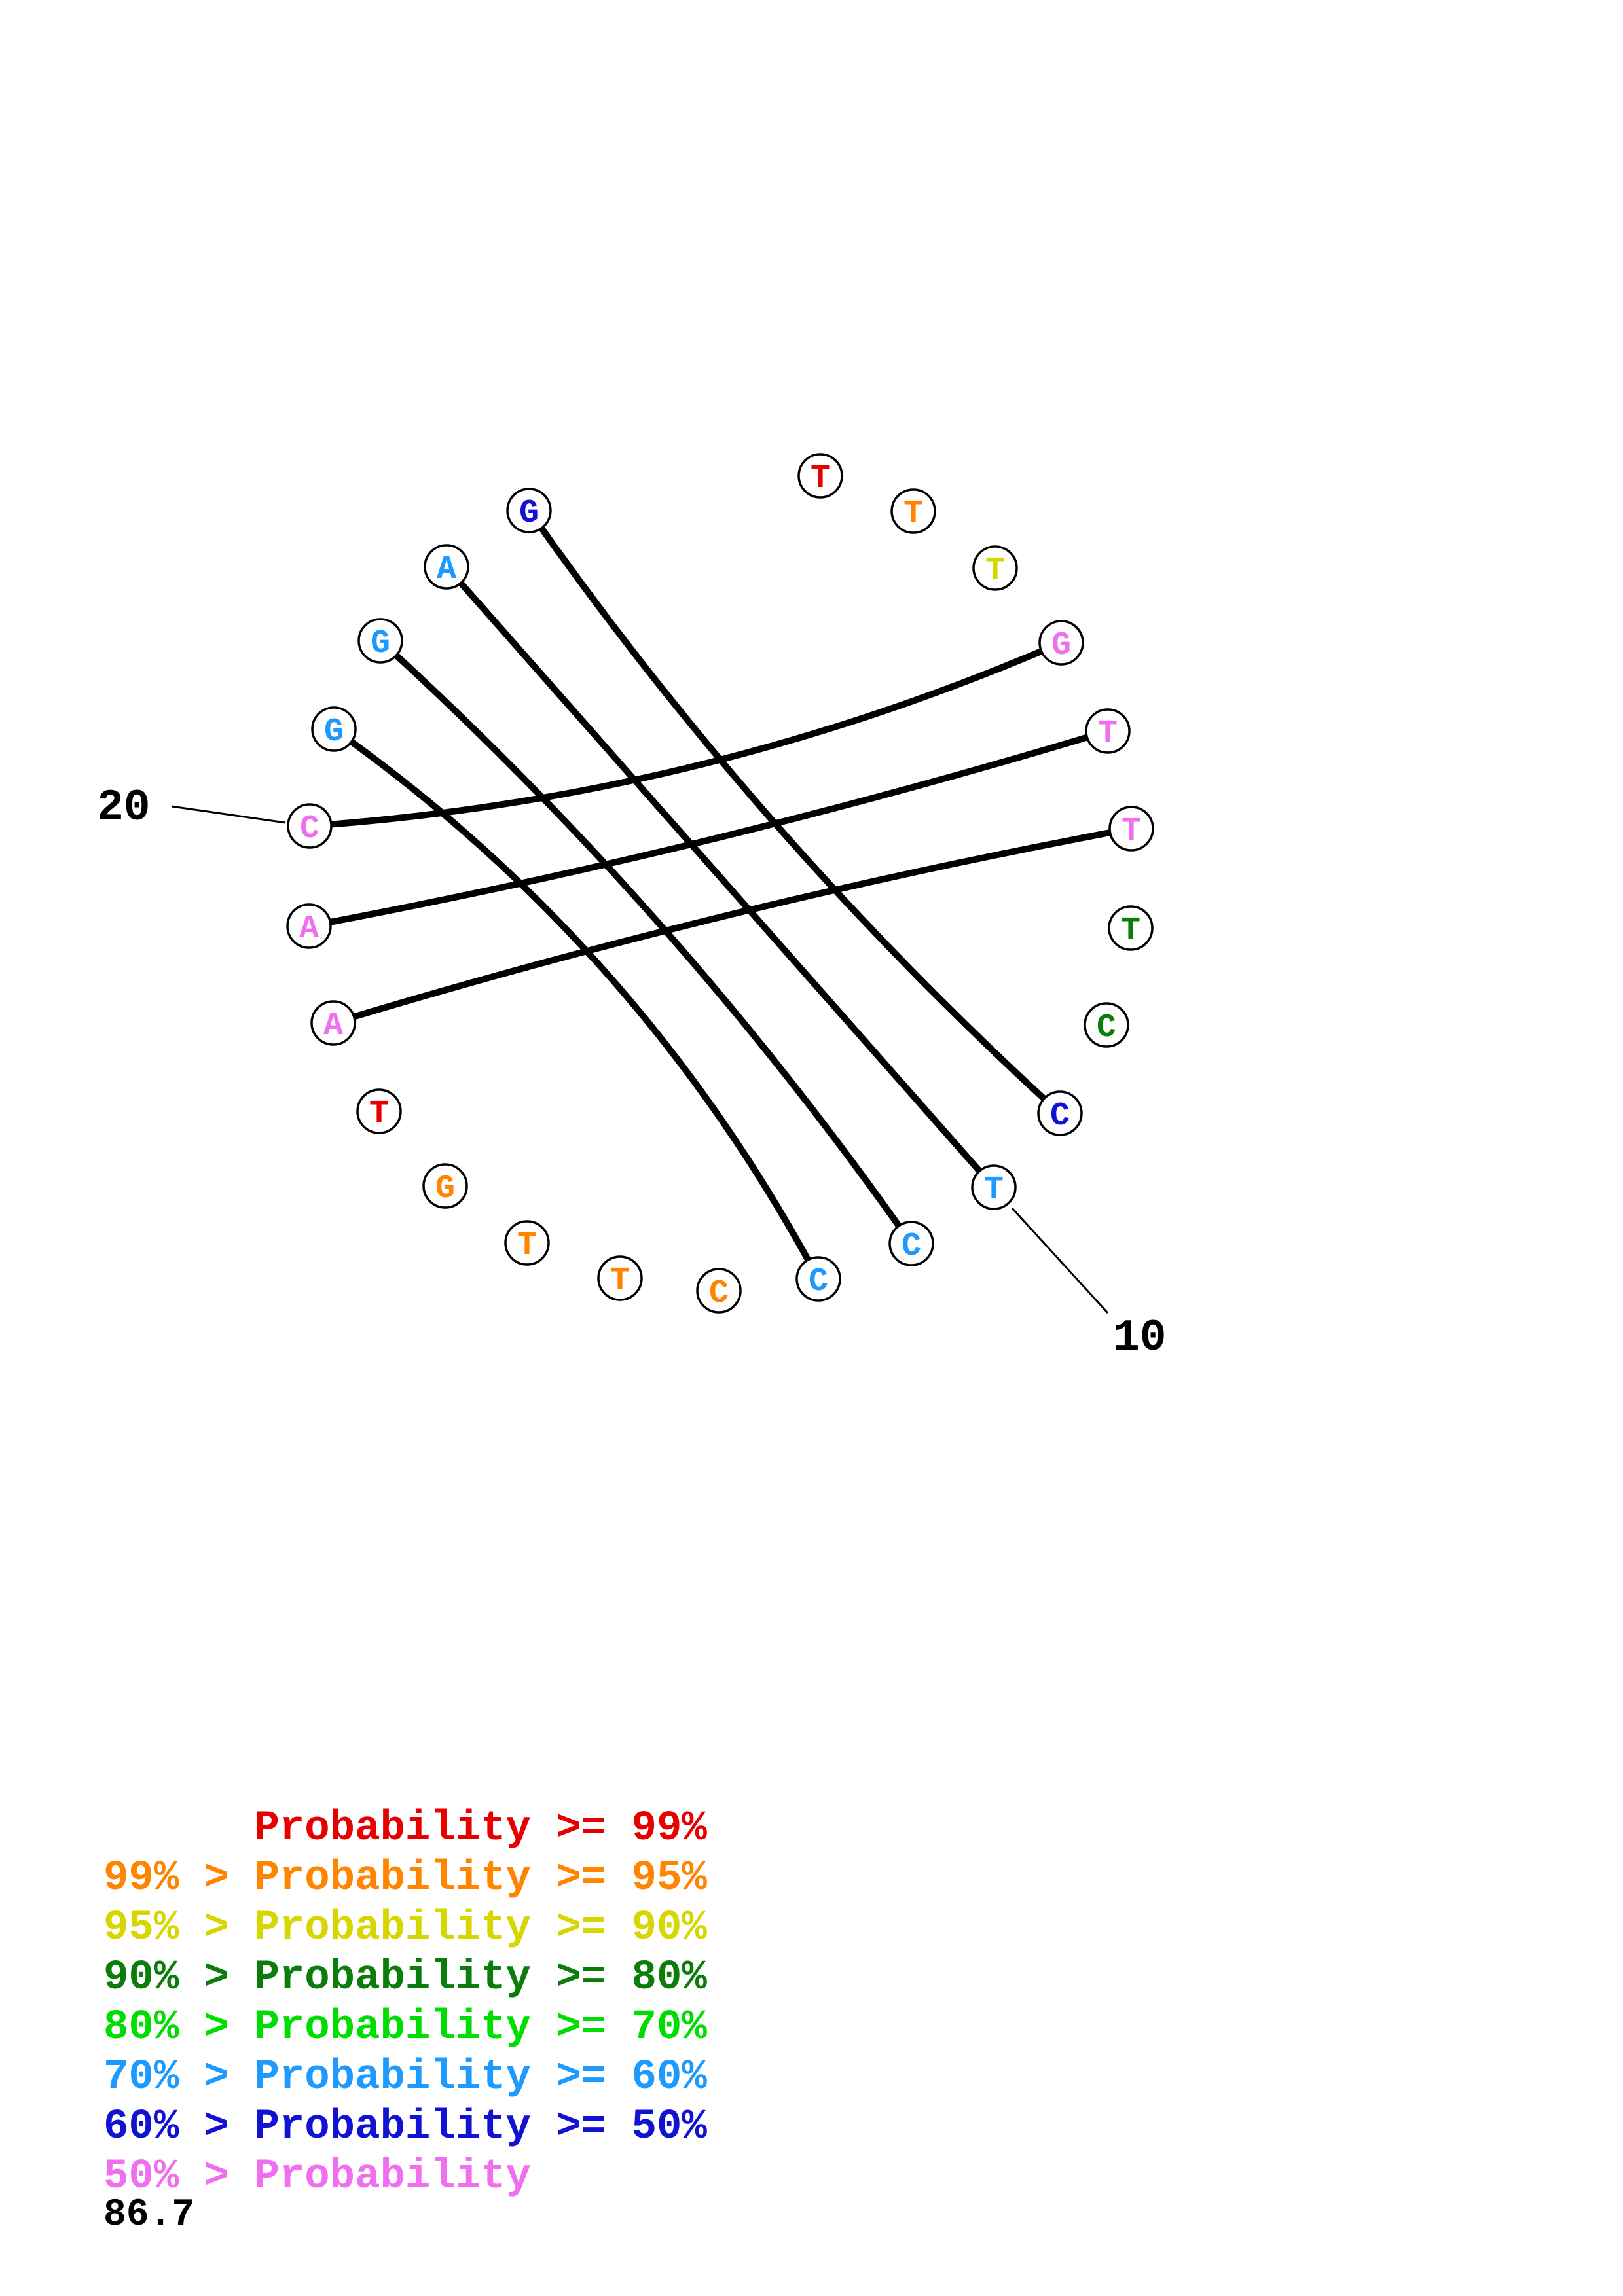 This screenshot has height=2296, width=1623. I want to click on nucleotide-22-G: G, so click(380, 641).